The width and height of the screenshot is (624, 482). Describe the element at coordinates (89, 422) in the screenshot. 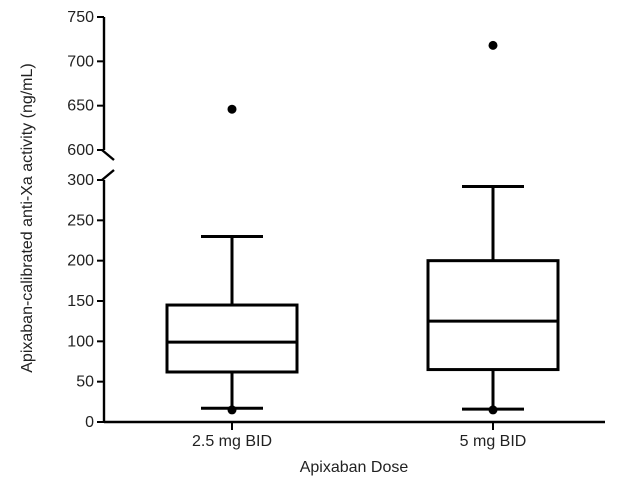

I see `y-tick-label: 0` at that location.